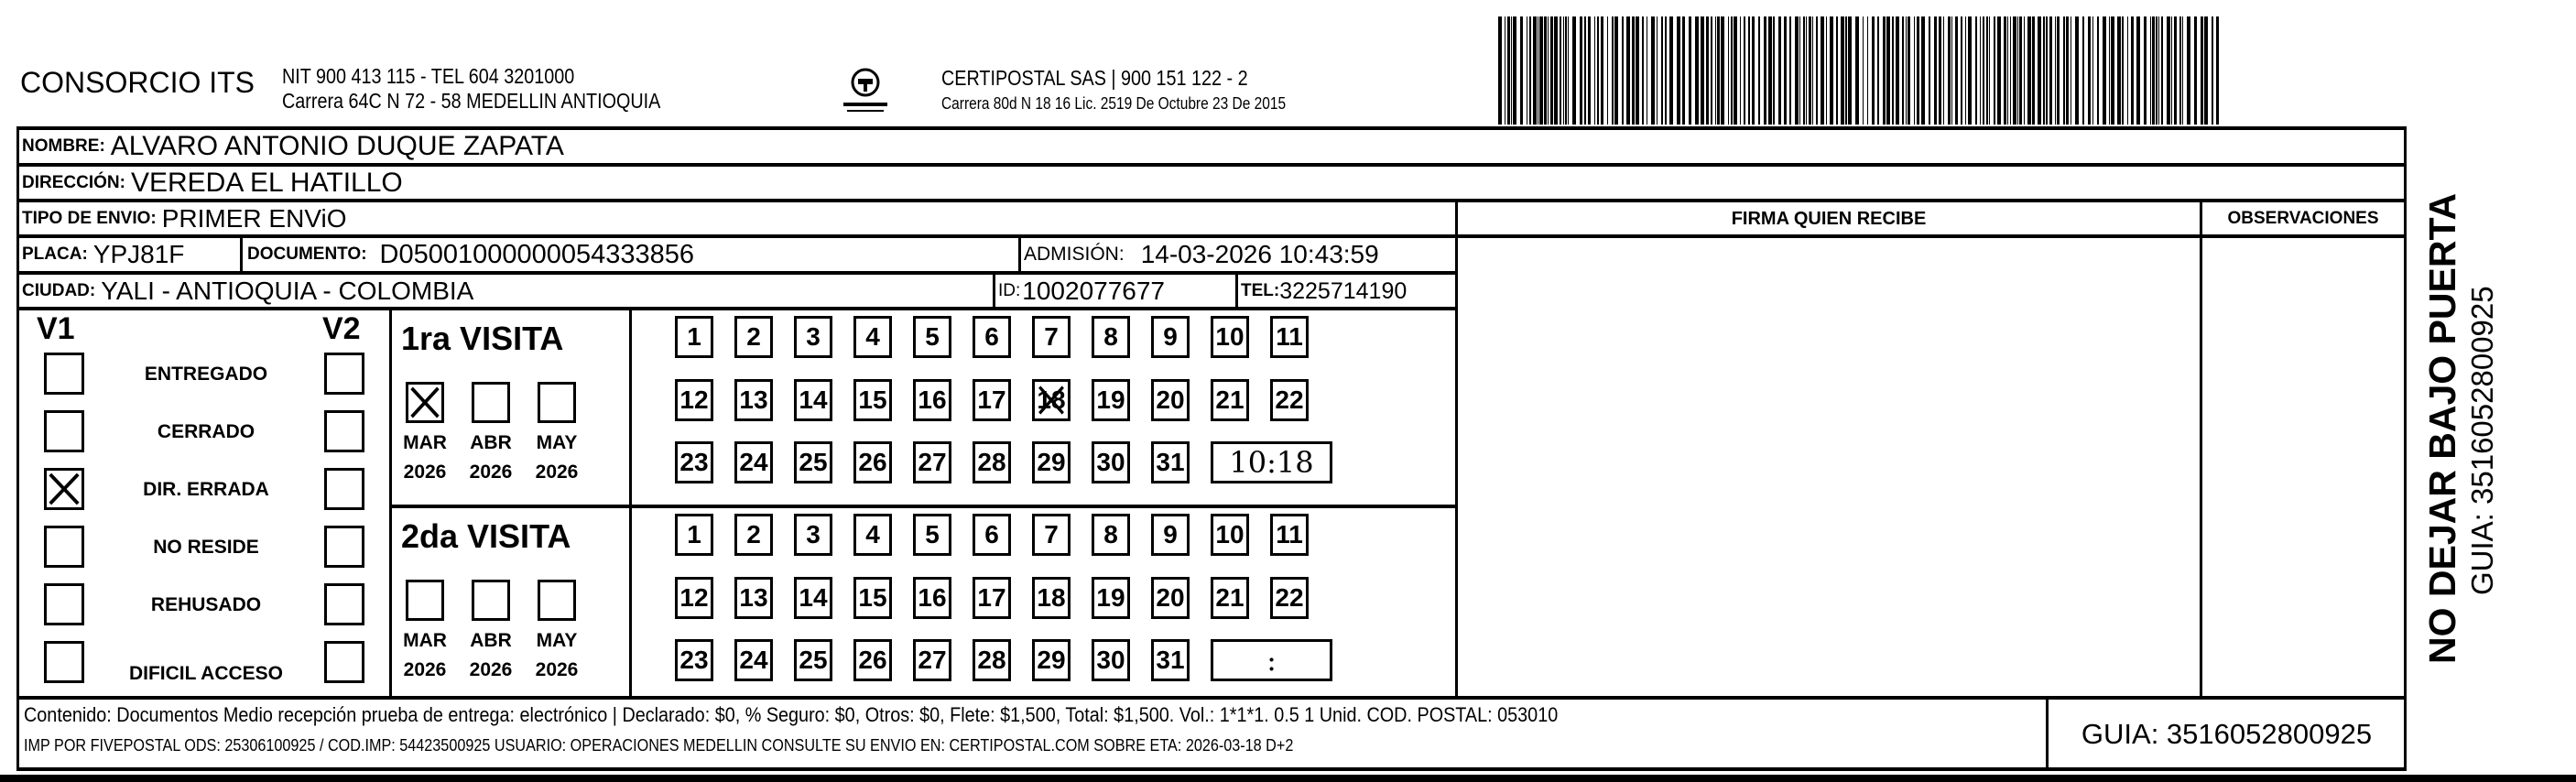 This screenshot has height=782, width=2576. What do you see at coordinates (557, 472) in the screenshot?
I see `year-label: 2026` at bounding box center [557, 472].